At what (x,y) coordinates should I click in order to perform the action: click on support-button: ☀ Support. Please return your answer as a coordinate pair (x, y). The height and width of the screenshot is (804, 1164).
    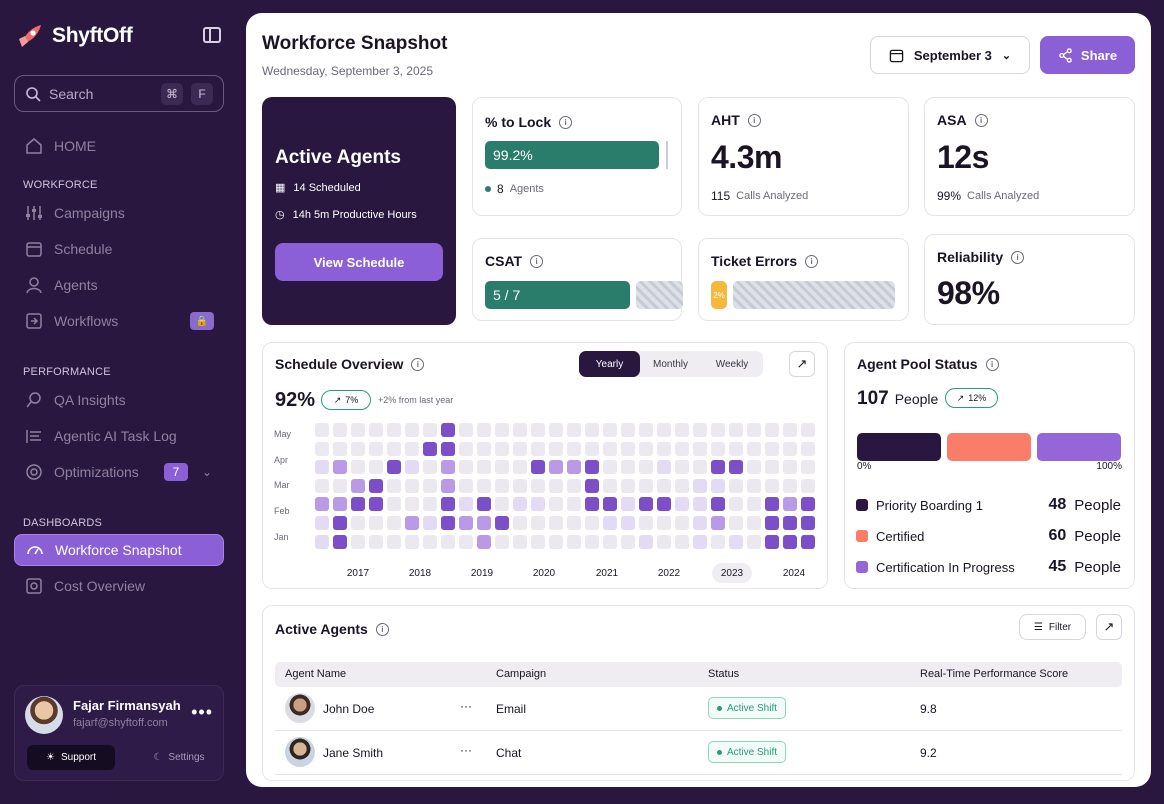
    Looking at the image, I should click on (71, 757).